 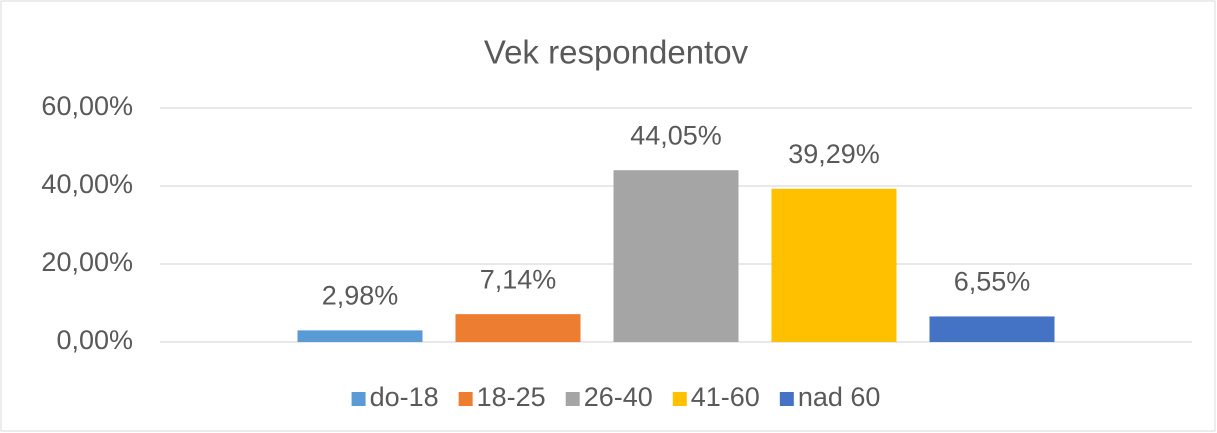 What do you see at coordinates (87, 262) in the screenshot?
I see `y-tick-label: 20,00%` at bounding box center [87, 262].